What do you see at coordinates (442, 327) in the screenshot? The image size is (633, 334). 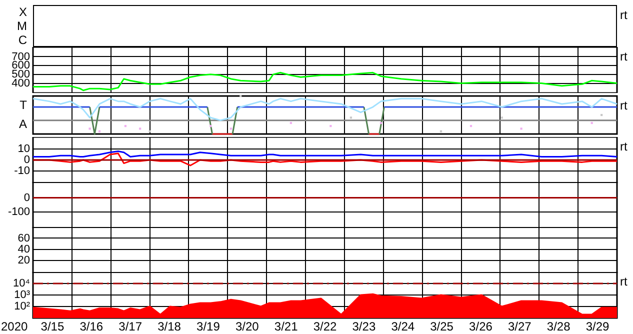 I see `x-tick-label: 3/25` at bounding box center [442, 327].